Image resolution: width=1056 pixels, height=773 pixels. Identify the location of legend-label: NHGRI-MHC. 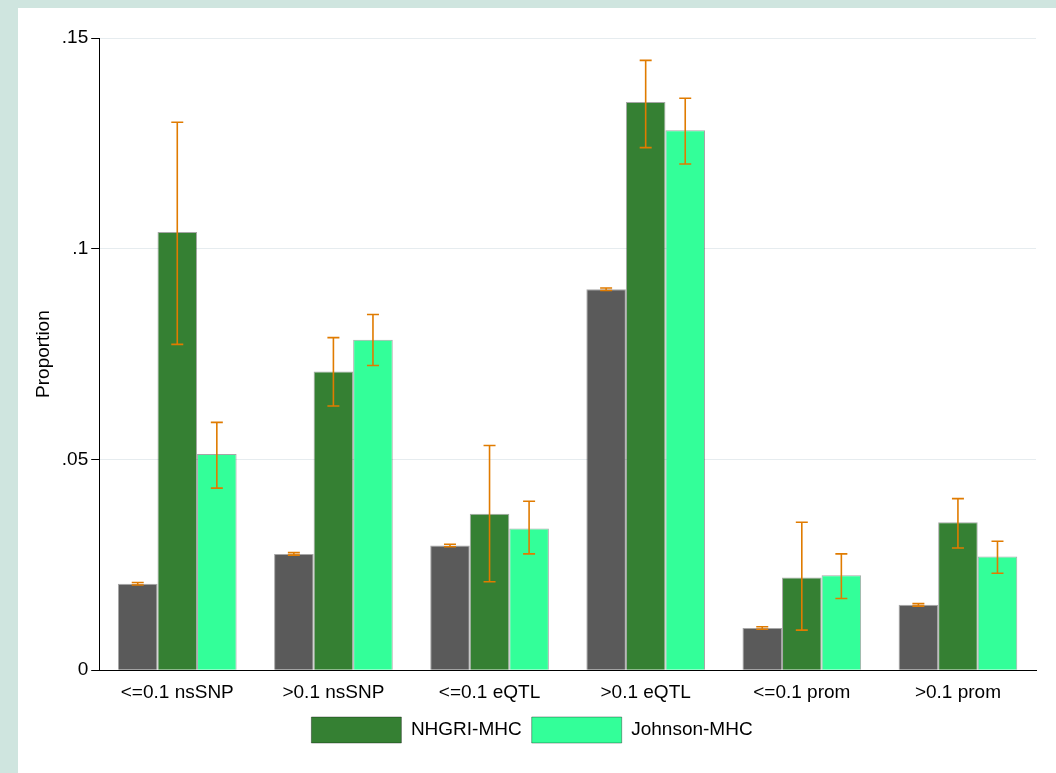
(466, 729).